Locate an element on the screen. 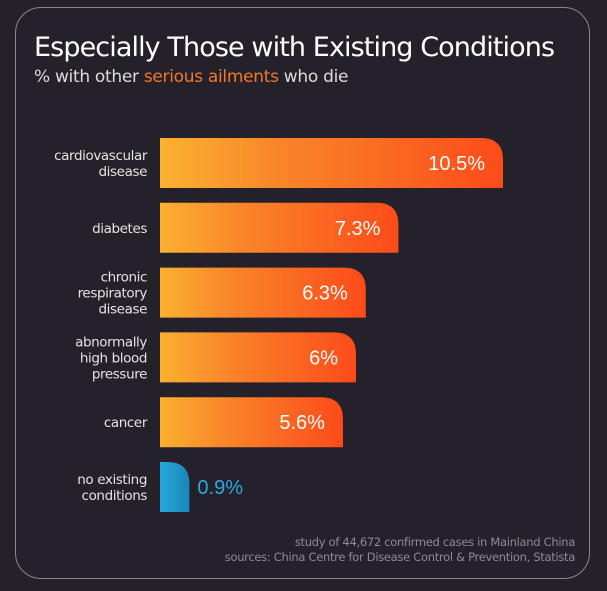  category-label-line: cancer is located at coordinates (126, 423).